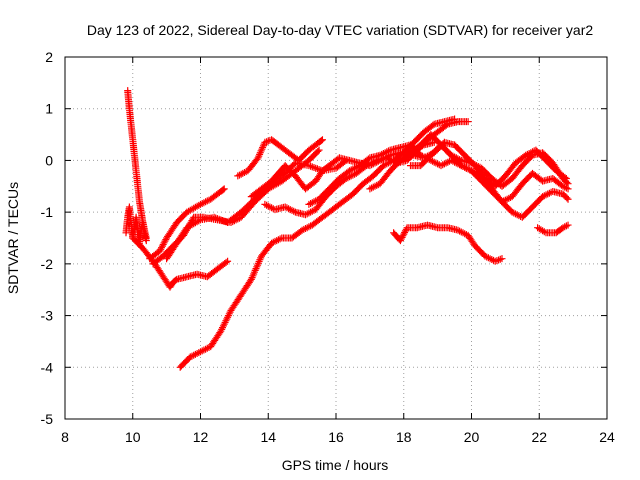  What do you see at coordinates (539, 437) in the screenshot?
I see `x-tick-label: 22` at bounding box center [539, 437].